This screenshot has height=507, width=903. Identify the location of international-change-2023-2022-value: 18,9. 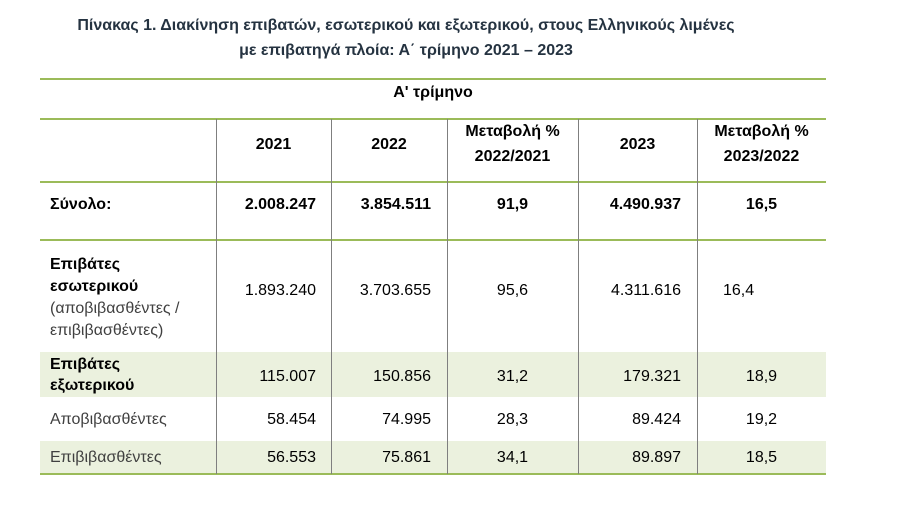
(761, 376).